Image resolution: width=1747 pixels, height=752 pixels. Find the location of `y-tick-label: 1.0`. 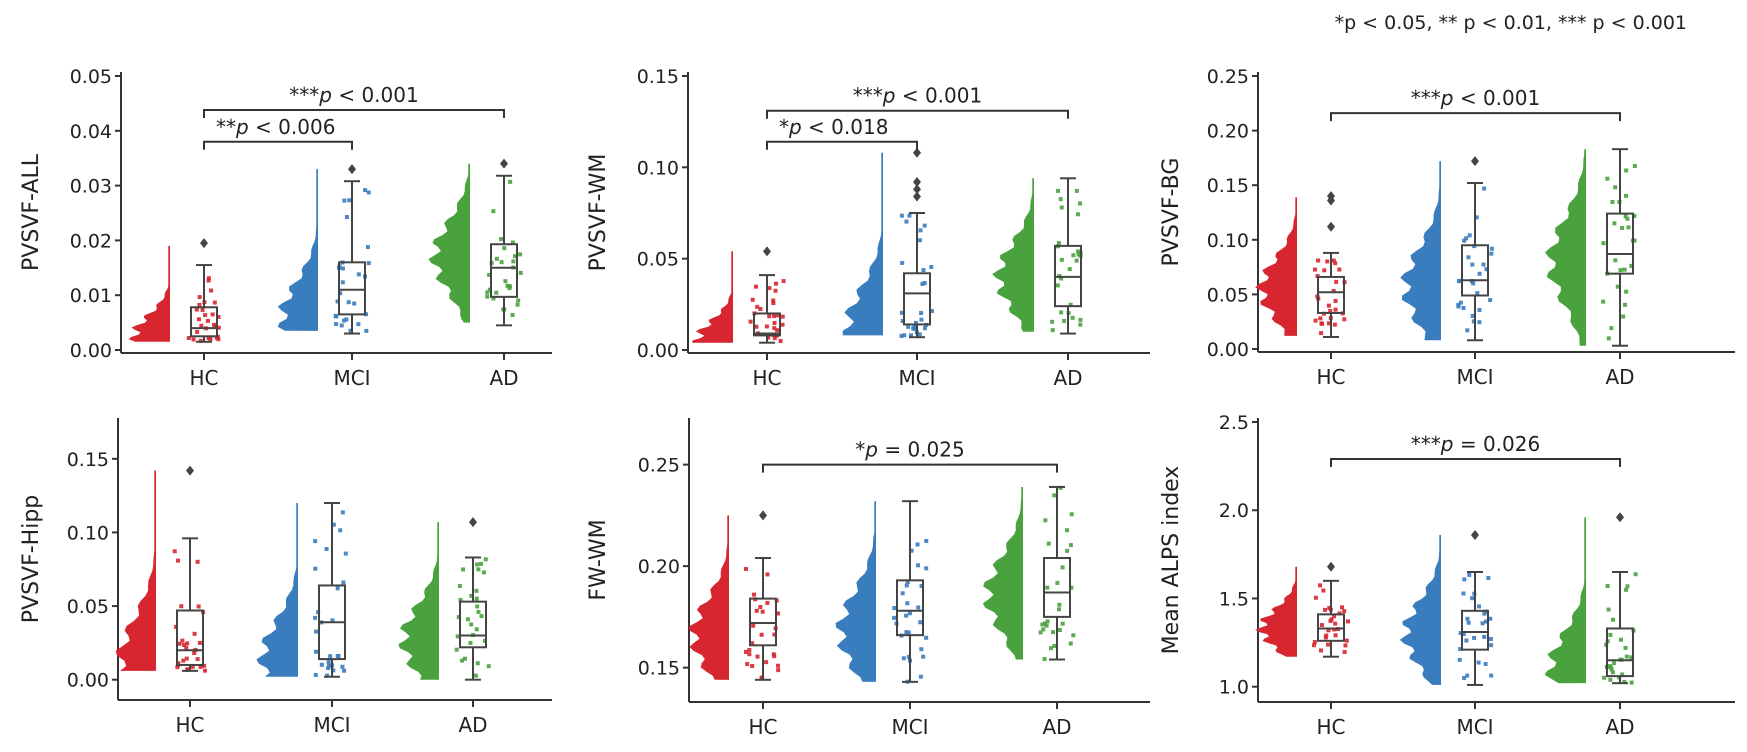

y-tick-label: 1.0 is located at coordinates (1234, 688).